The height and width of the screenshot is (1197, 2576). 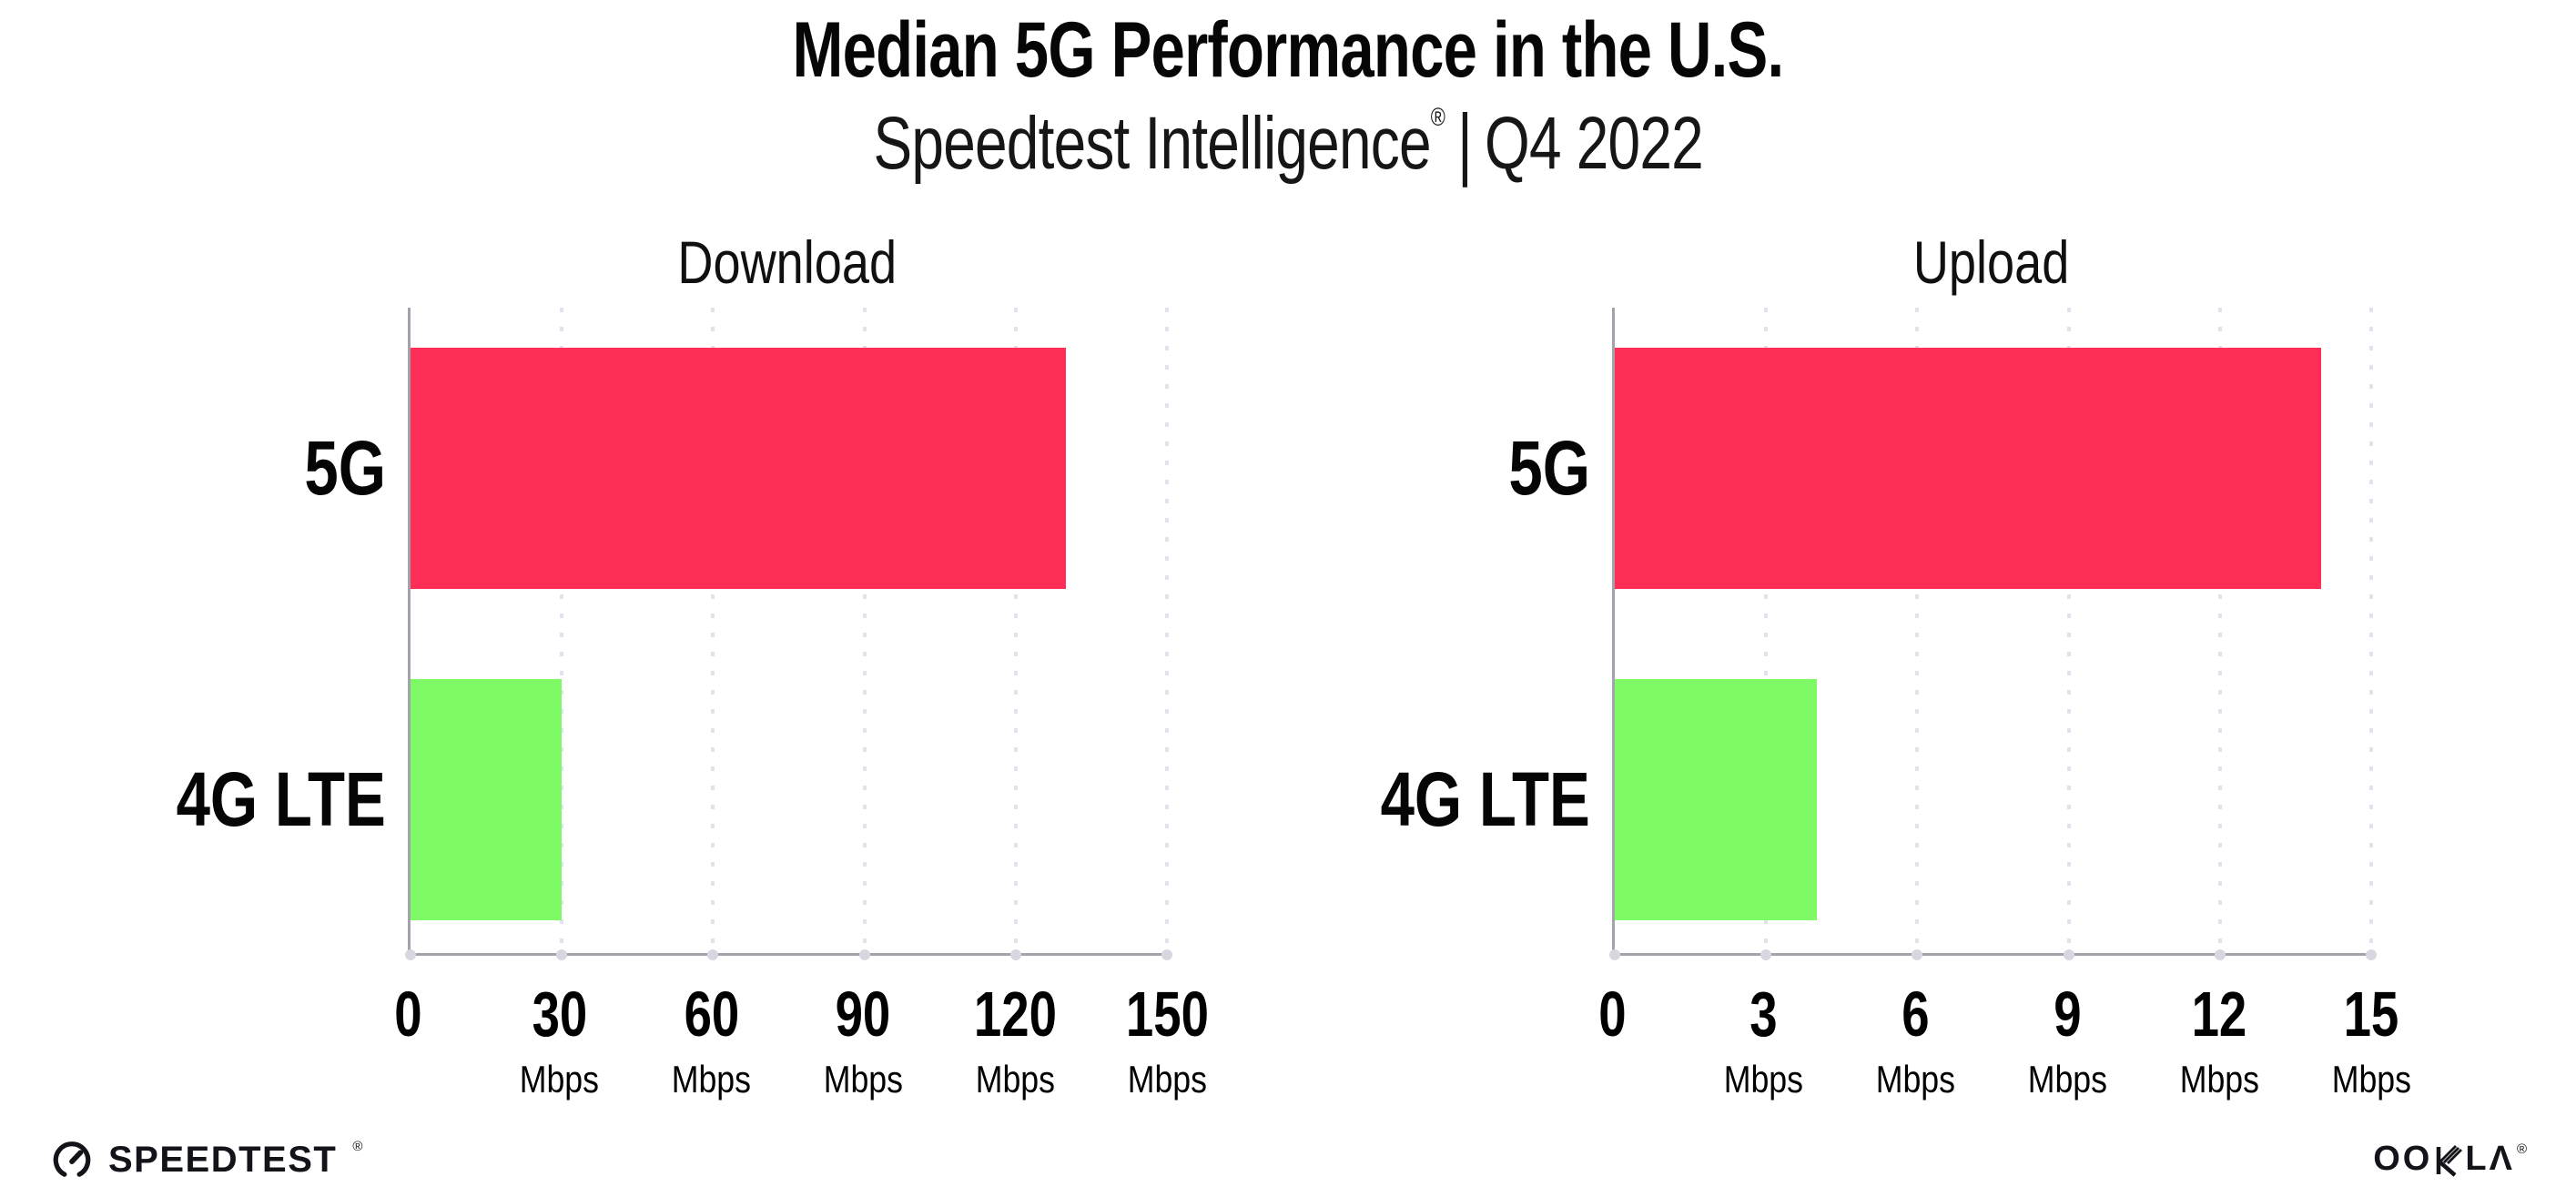 I want to click on tick-value: 90, so click(x=863, y=1015).